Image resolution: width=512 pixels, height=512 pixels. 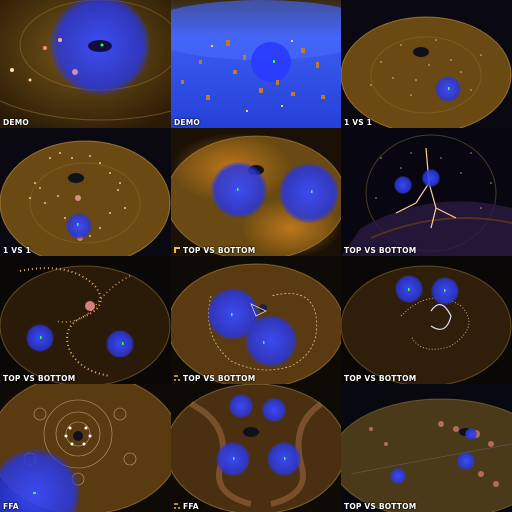 I want to click on level-tile-top-vs-bottom-6: TOP VS BOTTOM, so click(x=426, y=448).